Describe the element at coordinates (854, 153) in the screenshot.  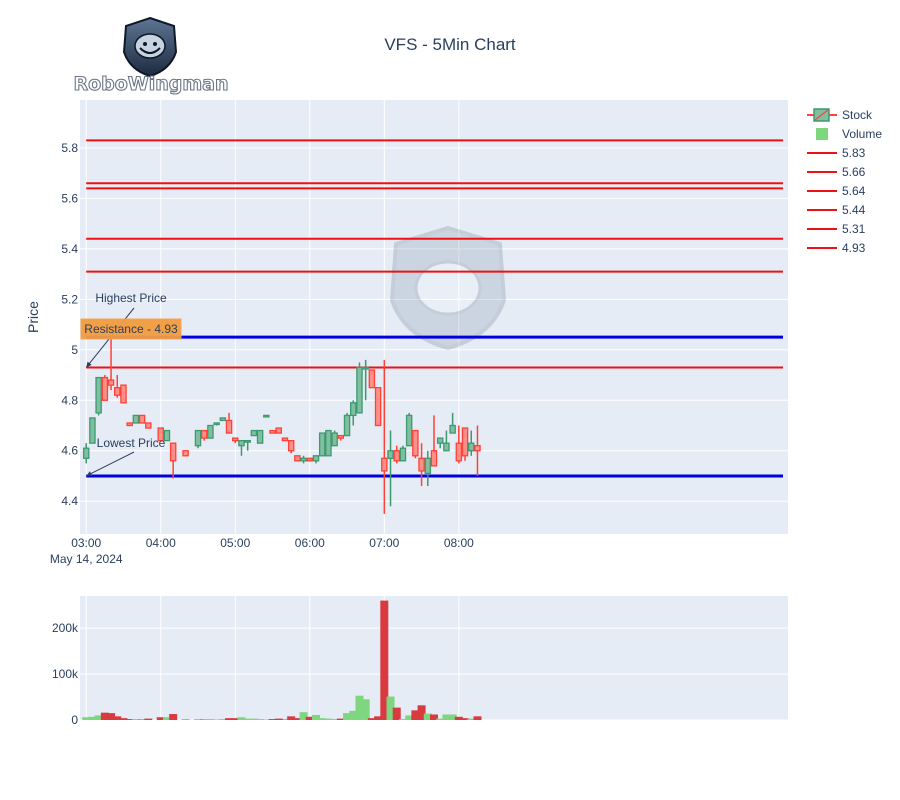
I see `legend-label: 5.83` at that location.